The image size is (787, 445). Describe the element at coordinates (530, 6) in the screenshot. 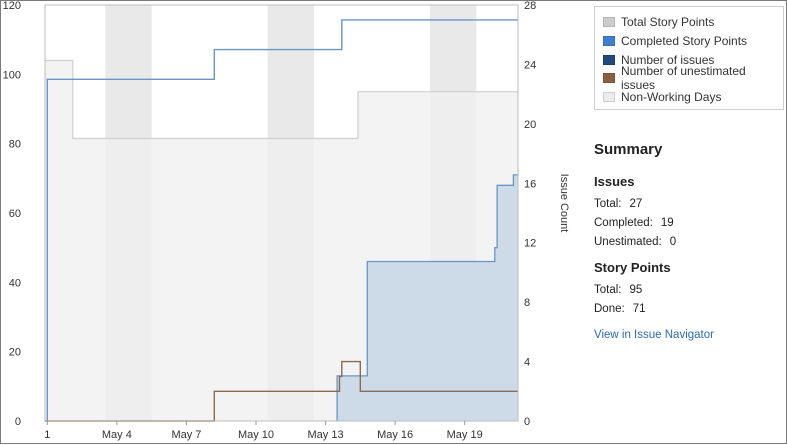

I see `y-right-tick-label: 28` at that location.